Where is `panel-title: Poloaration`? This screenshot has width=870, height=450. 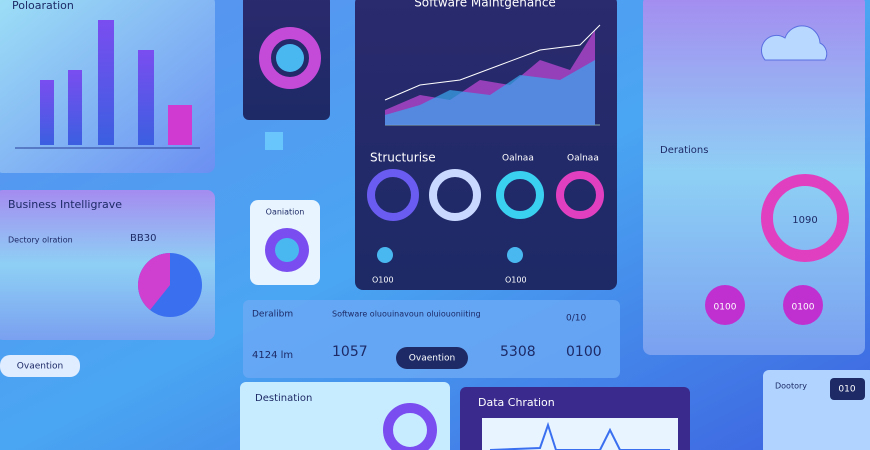 panel-title: Poloaration is located at coordinates (43, 6).